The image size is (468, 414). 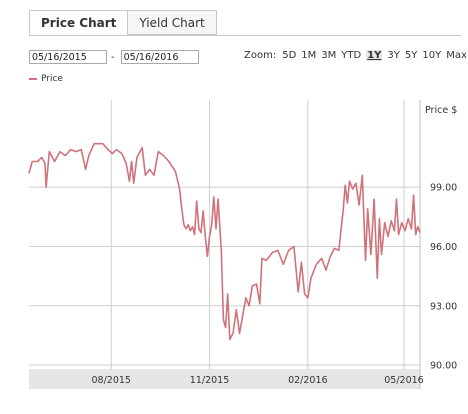 What do you see at coordinates (411, 55) in the screenshot?
I see `zoom-5y-button: 5Y` at bounding box center [411, 55].